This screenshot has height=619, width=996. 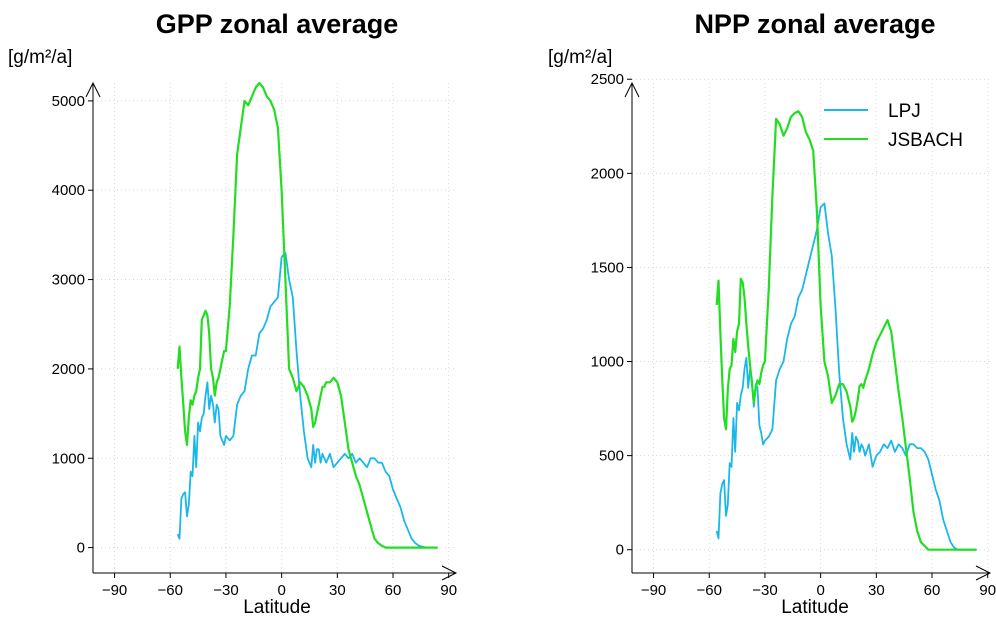 I want to click on npp-legend: LPJ JSBACH, so click(x=893, y=126).